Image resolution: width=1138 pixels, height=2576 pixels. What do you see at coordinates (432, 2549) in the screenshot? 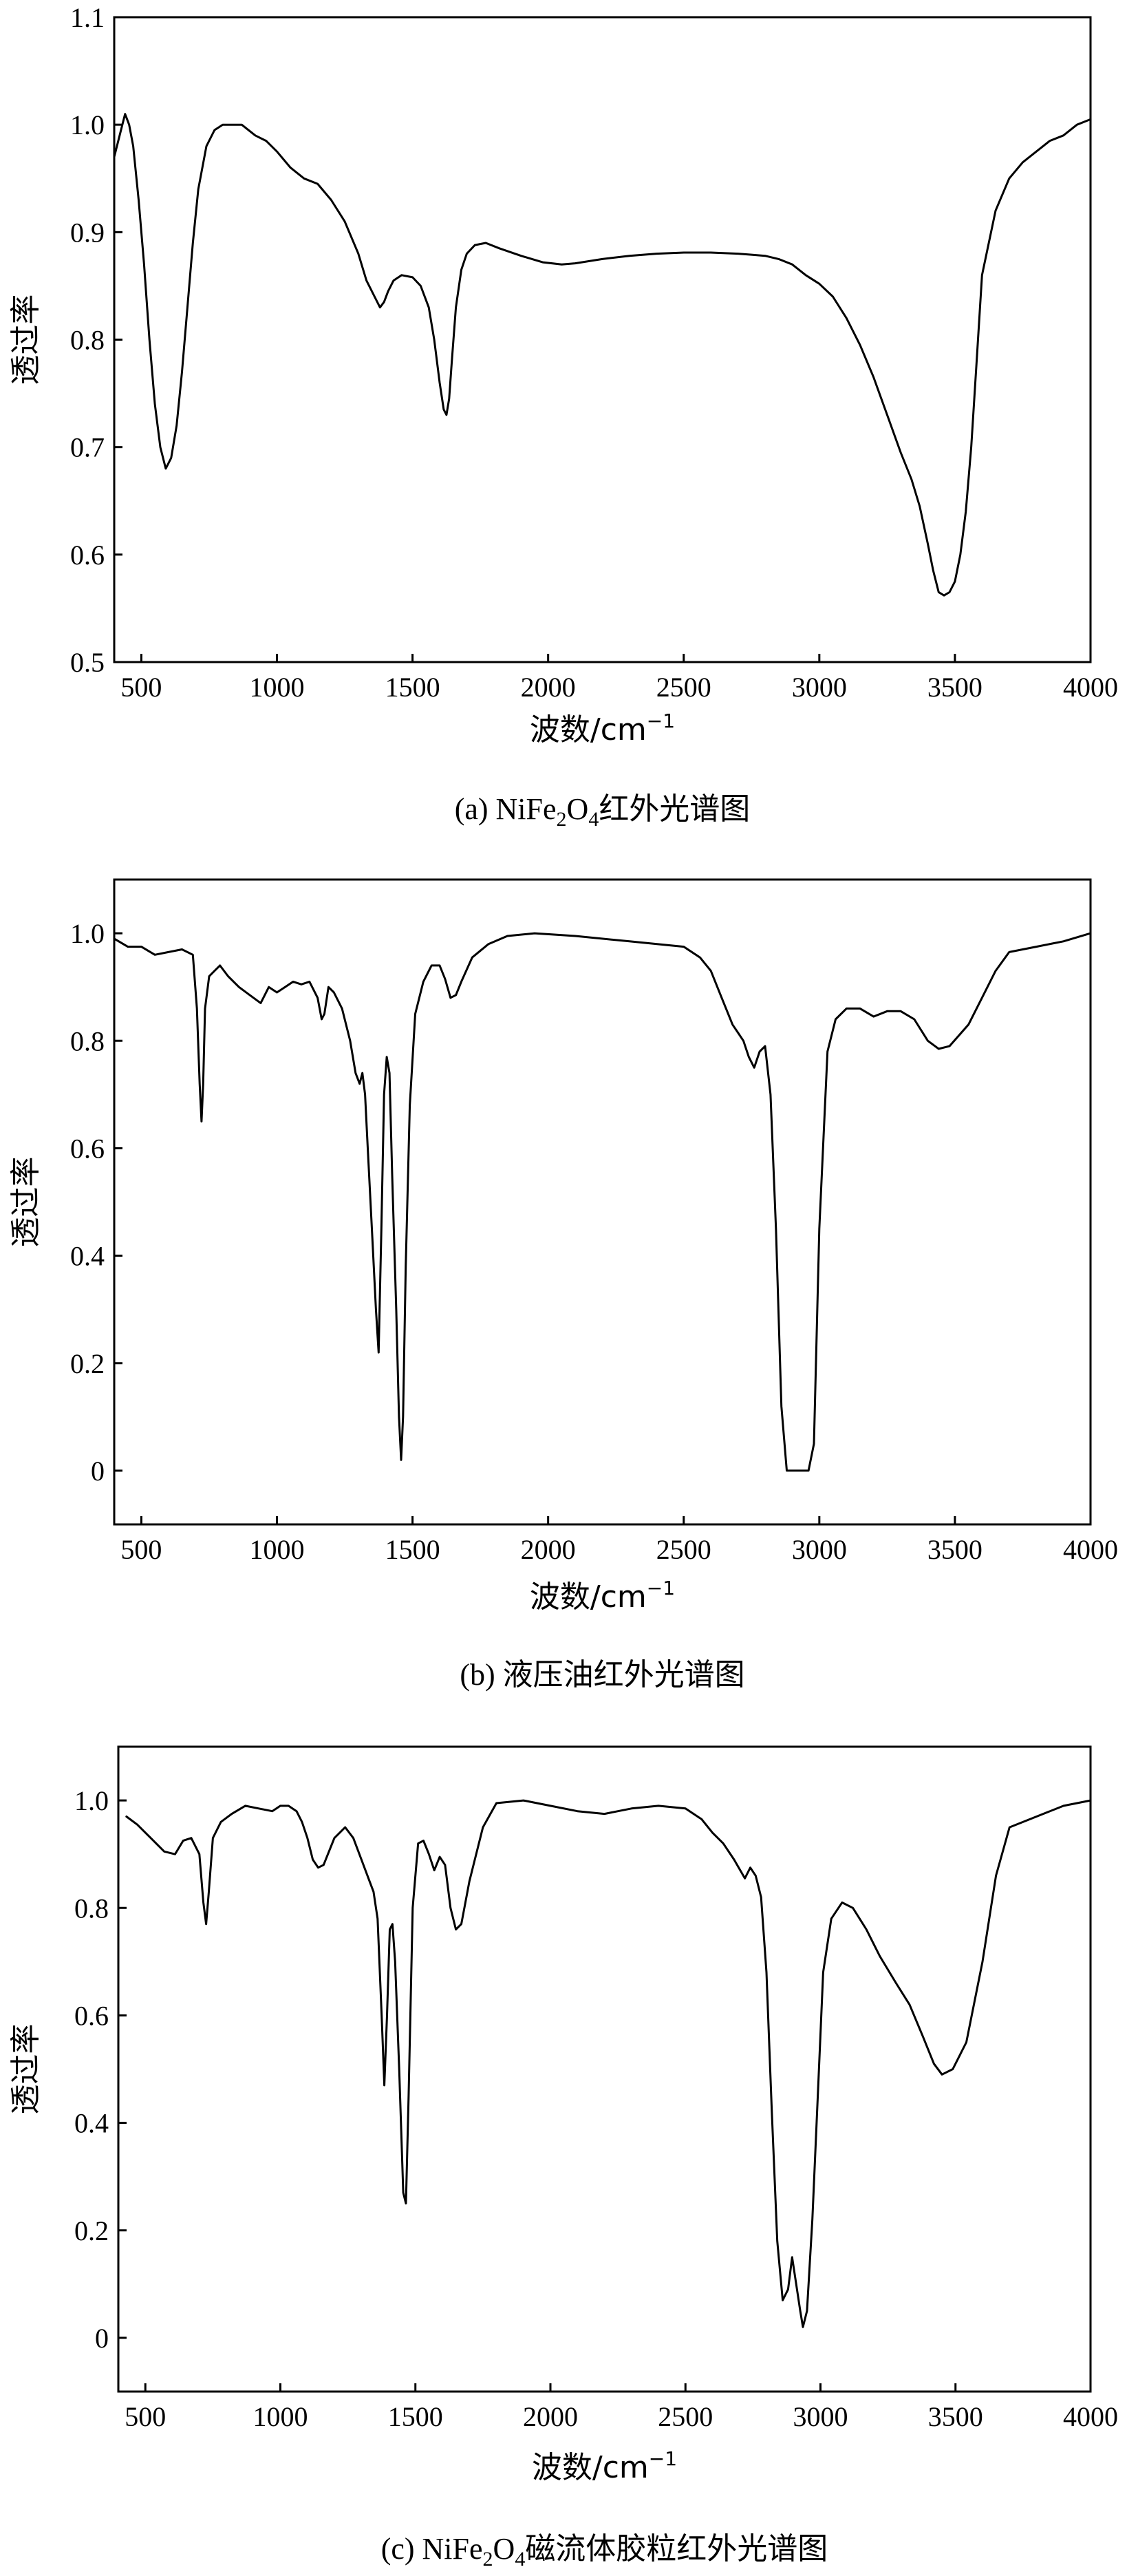
I see `caption-text: (c) NiFe` at bounding box center [432, 2549].